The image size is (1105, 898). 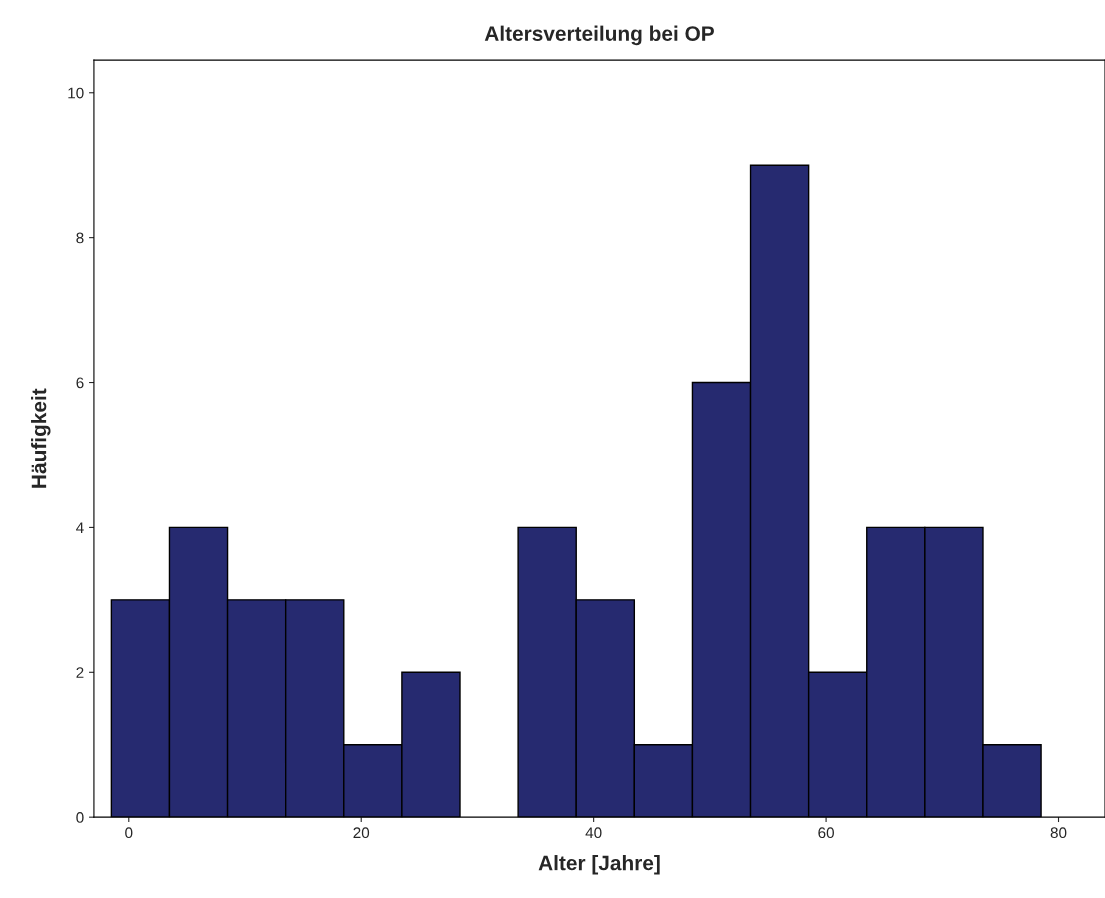 What do you see at coordinates (80, 238) in the screenshot?
I see `y-tick-label: 8` at bounding box center [80, 238].